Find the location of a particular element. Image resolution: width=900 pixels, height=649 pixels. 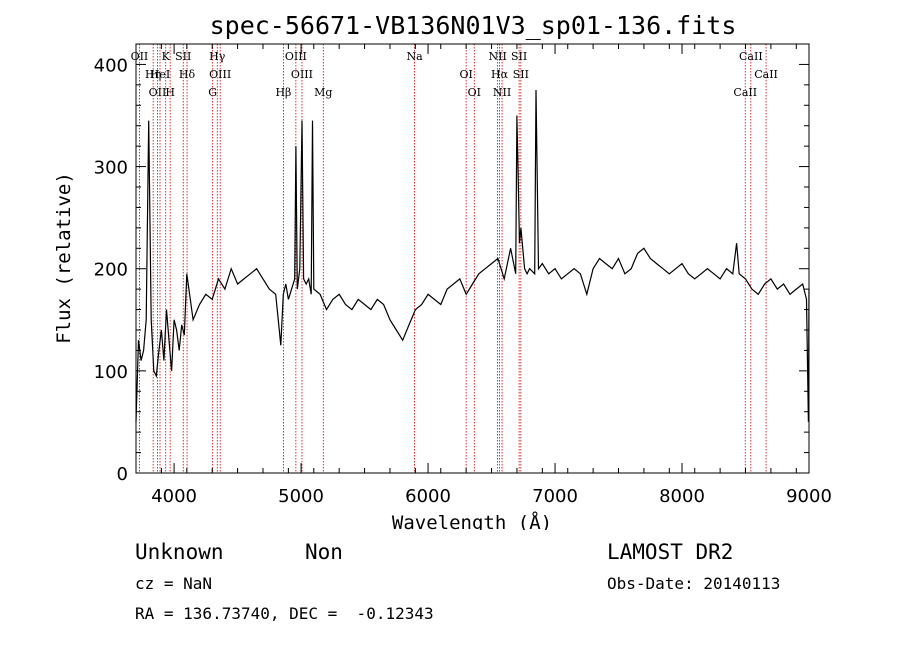

y-tick-label: 200 is located at coordinates (111, 270).